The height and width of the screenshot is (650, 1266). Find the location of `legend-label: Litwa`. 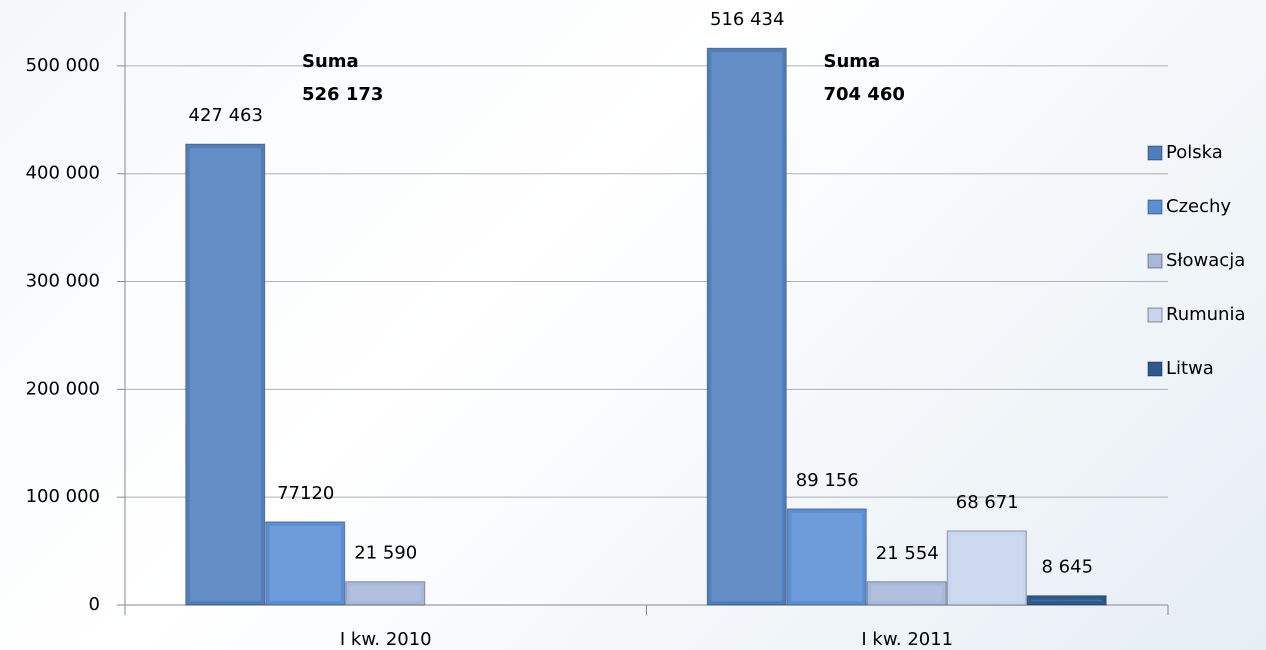

legend-label: Litwa is located at coordinates (1190, 368).